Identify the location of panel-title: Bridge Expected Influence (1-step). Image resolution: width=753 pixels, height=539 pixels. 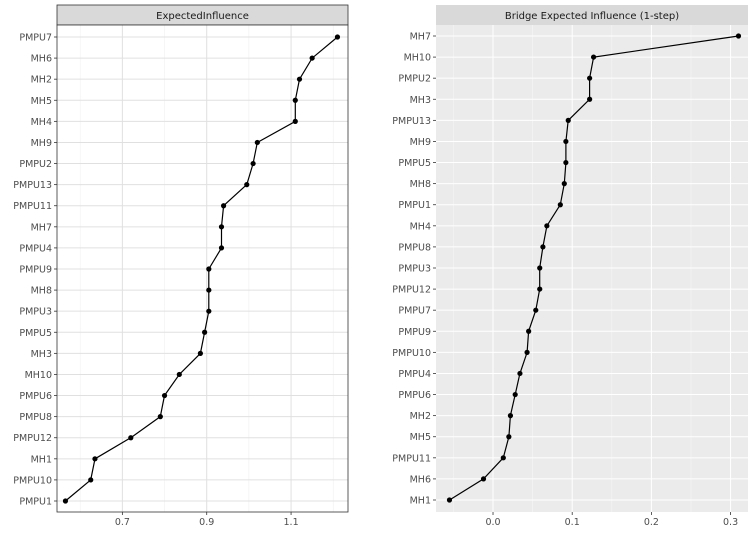
(592, 16).